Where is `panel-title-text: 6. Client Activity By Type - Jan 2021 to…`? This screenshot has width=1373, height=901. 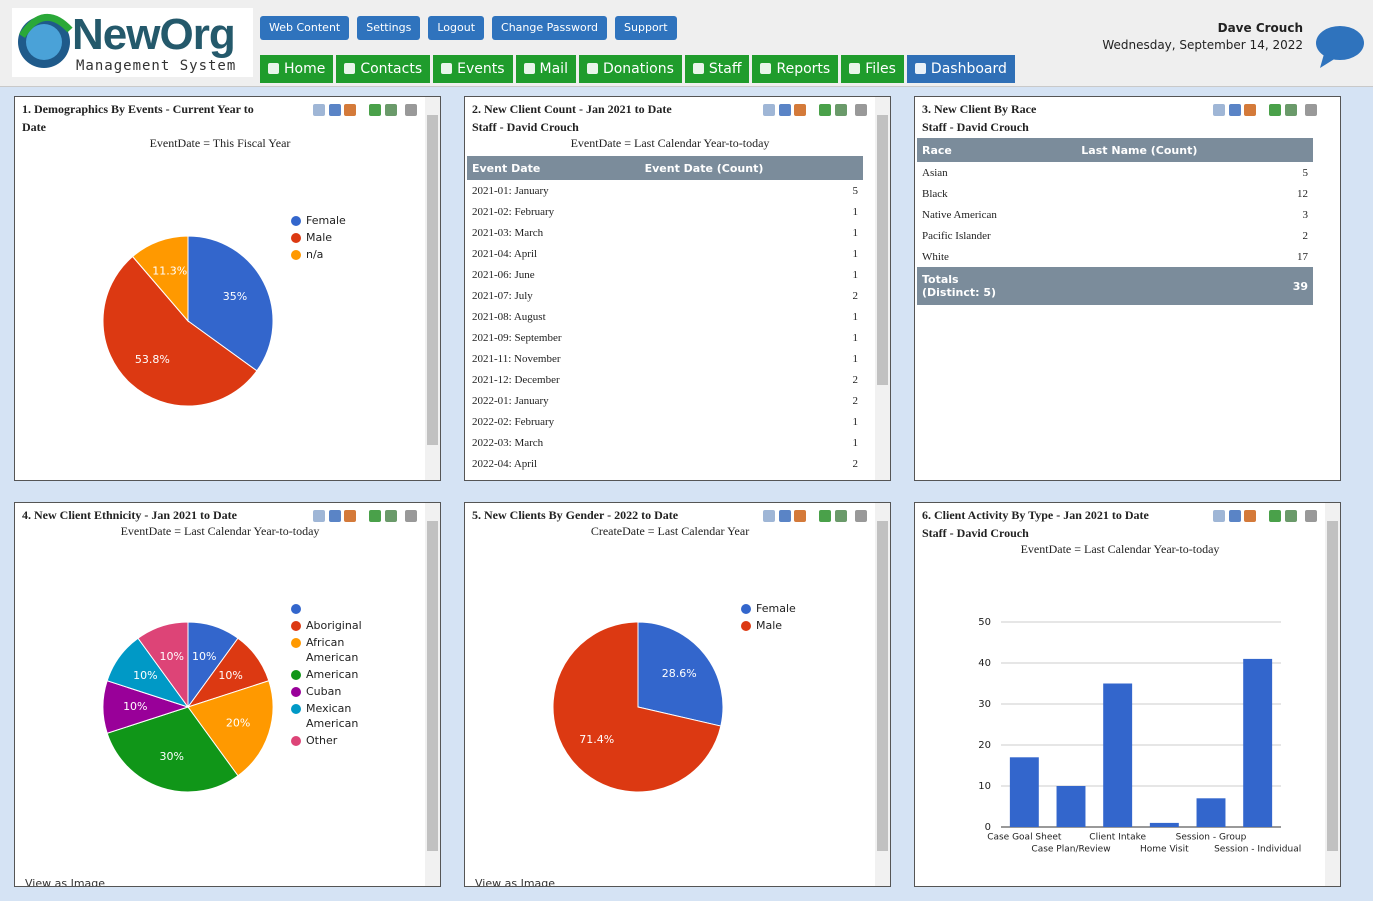 panel-title-text: 6. Client Activity By Type - Jan 2021 to… is located at coordinates (1035, 515).